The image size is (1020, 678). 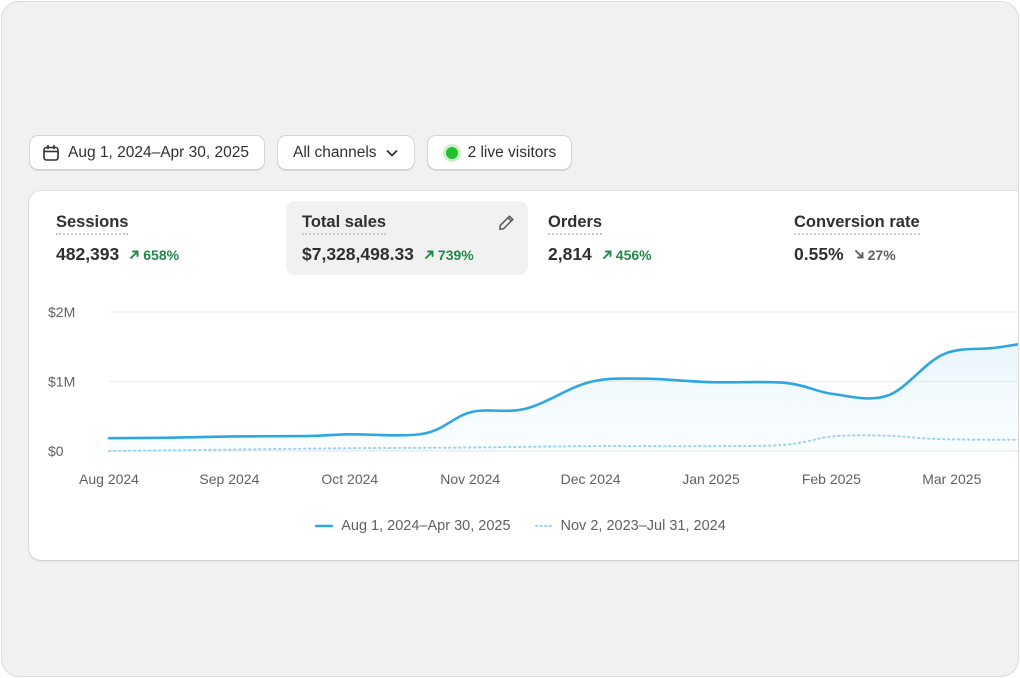 What do you see at coordinates (711, 479) in the screenshot?
I see `x-tick-label: Jan 2025` at bounding box center [711, 479].